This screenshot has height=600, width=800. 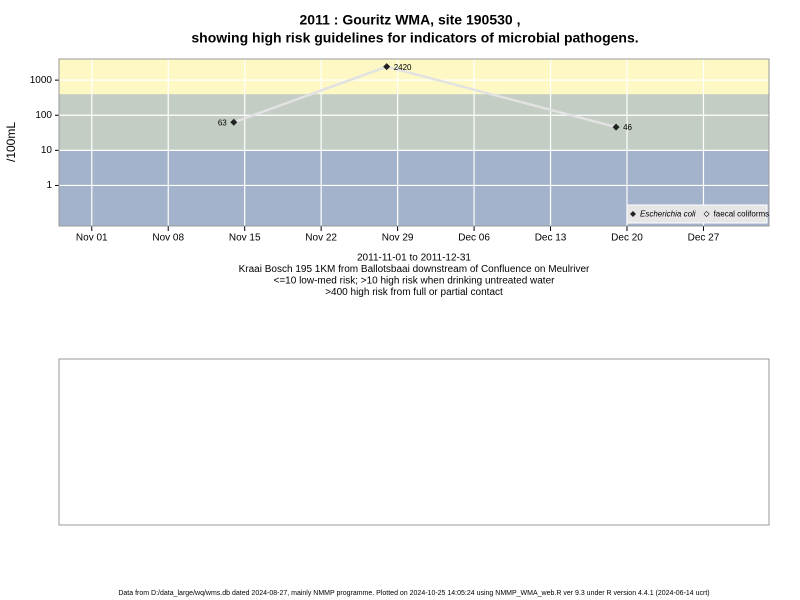 I want to click on legend-label: Escherichia coli, so click(x=668, y=214).